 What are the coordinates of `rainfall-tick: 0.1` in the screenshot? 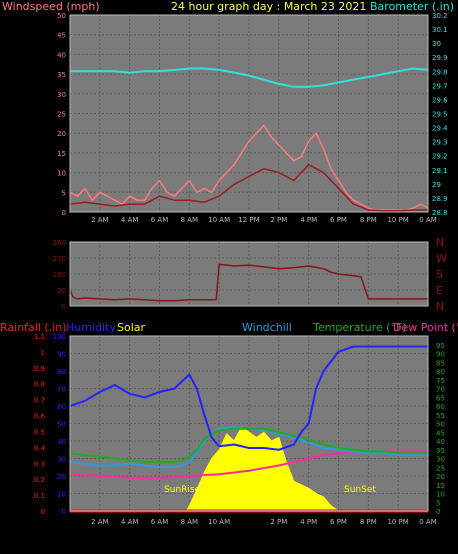 It's located at (39, 496).